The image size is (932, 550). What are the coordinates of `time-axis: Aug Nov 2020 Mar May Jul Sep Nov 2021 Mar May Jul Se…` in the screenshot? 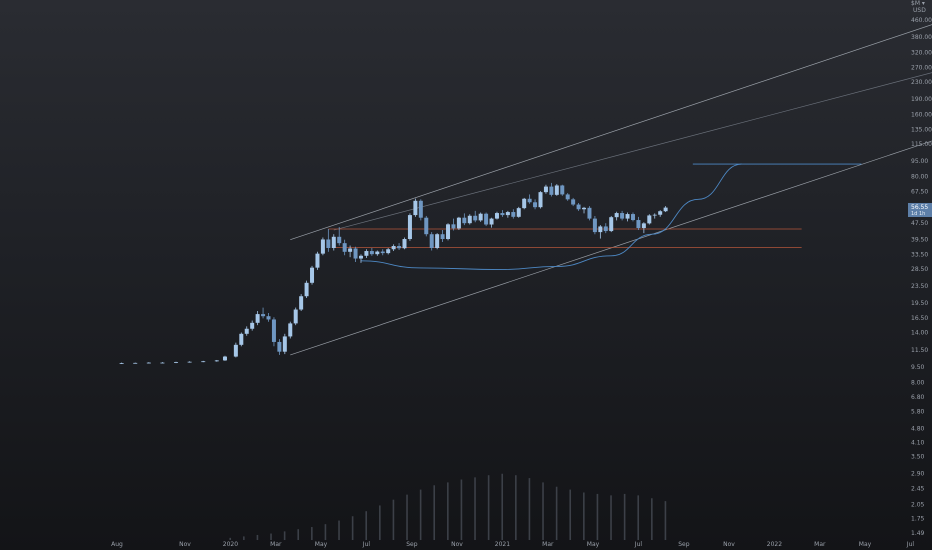 It's located at (521, 544).